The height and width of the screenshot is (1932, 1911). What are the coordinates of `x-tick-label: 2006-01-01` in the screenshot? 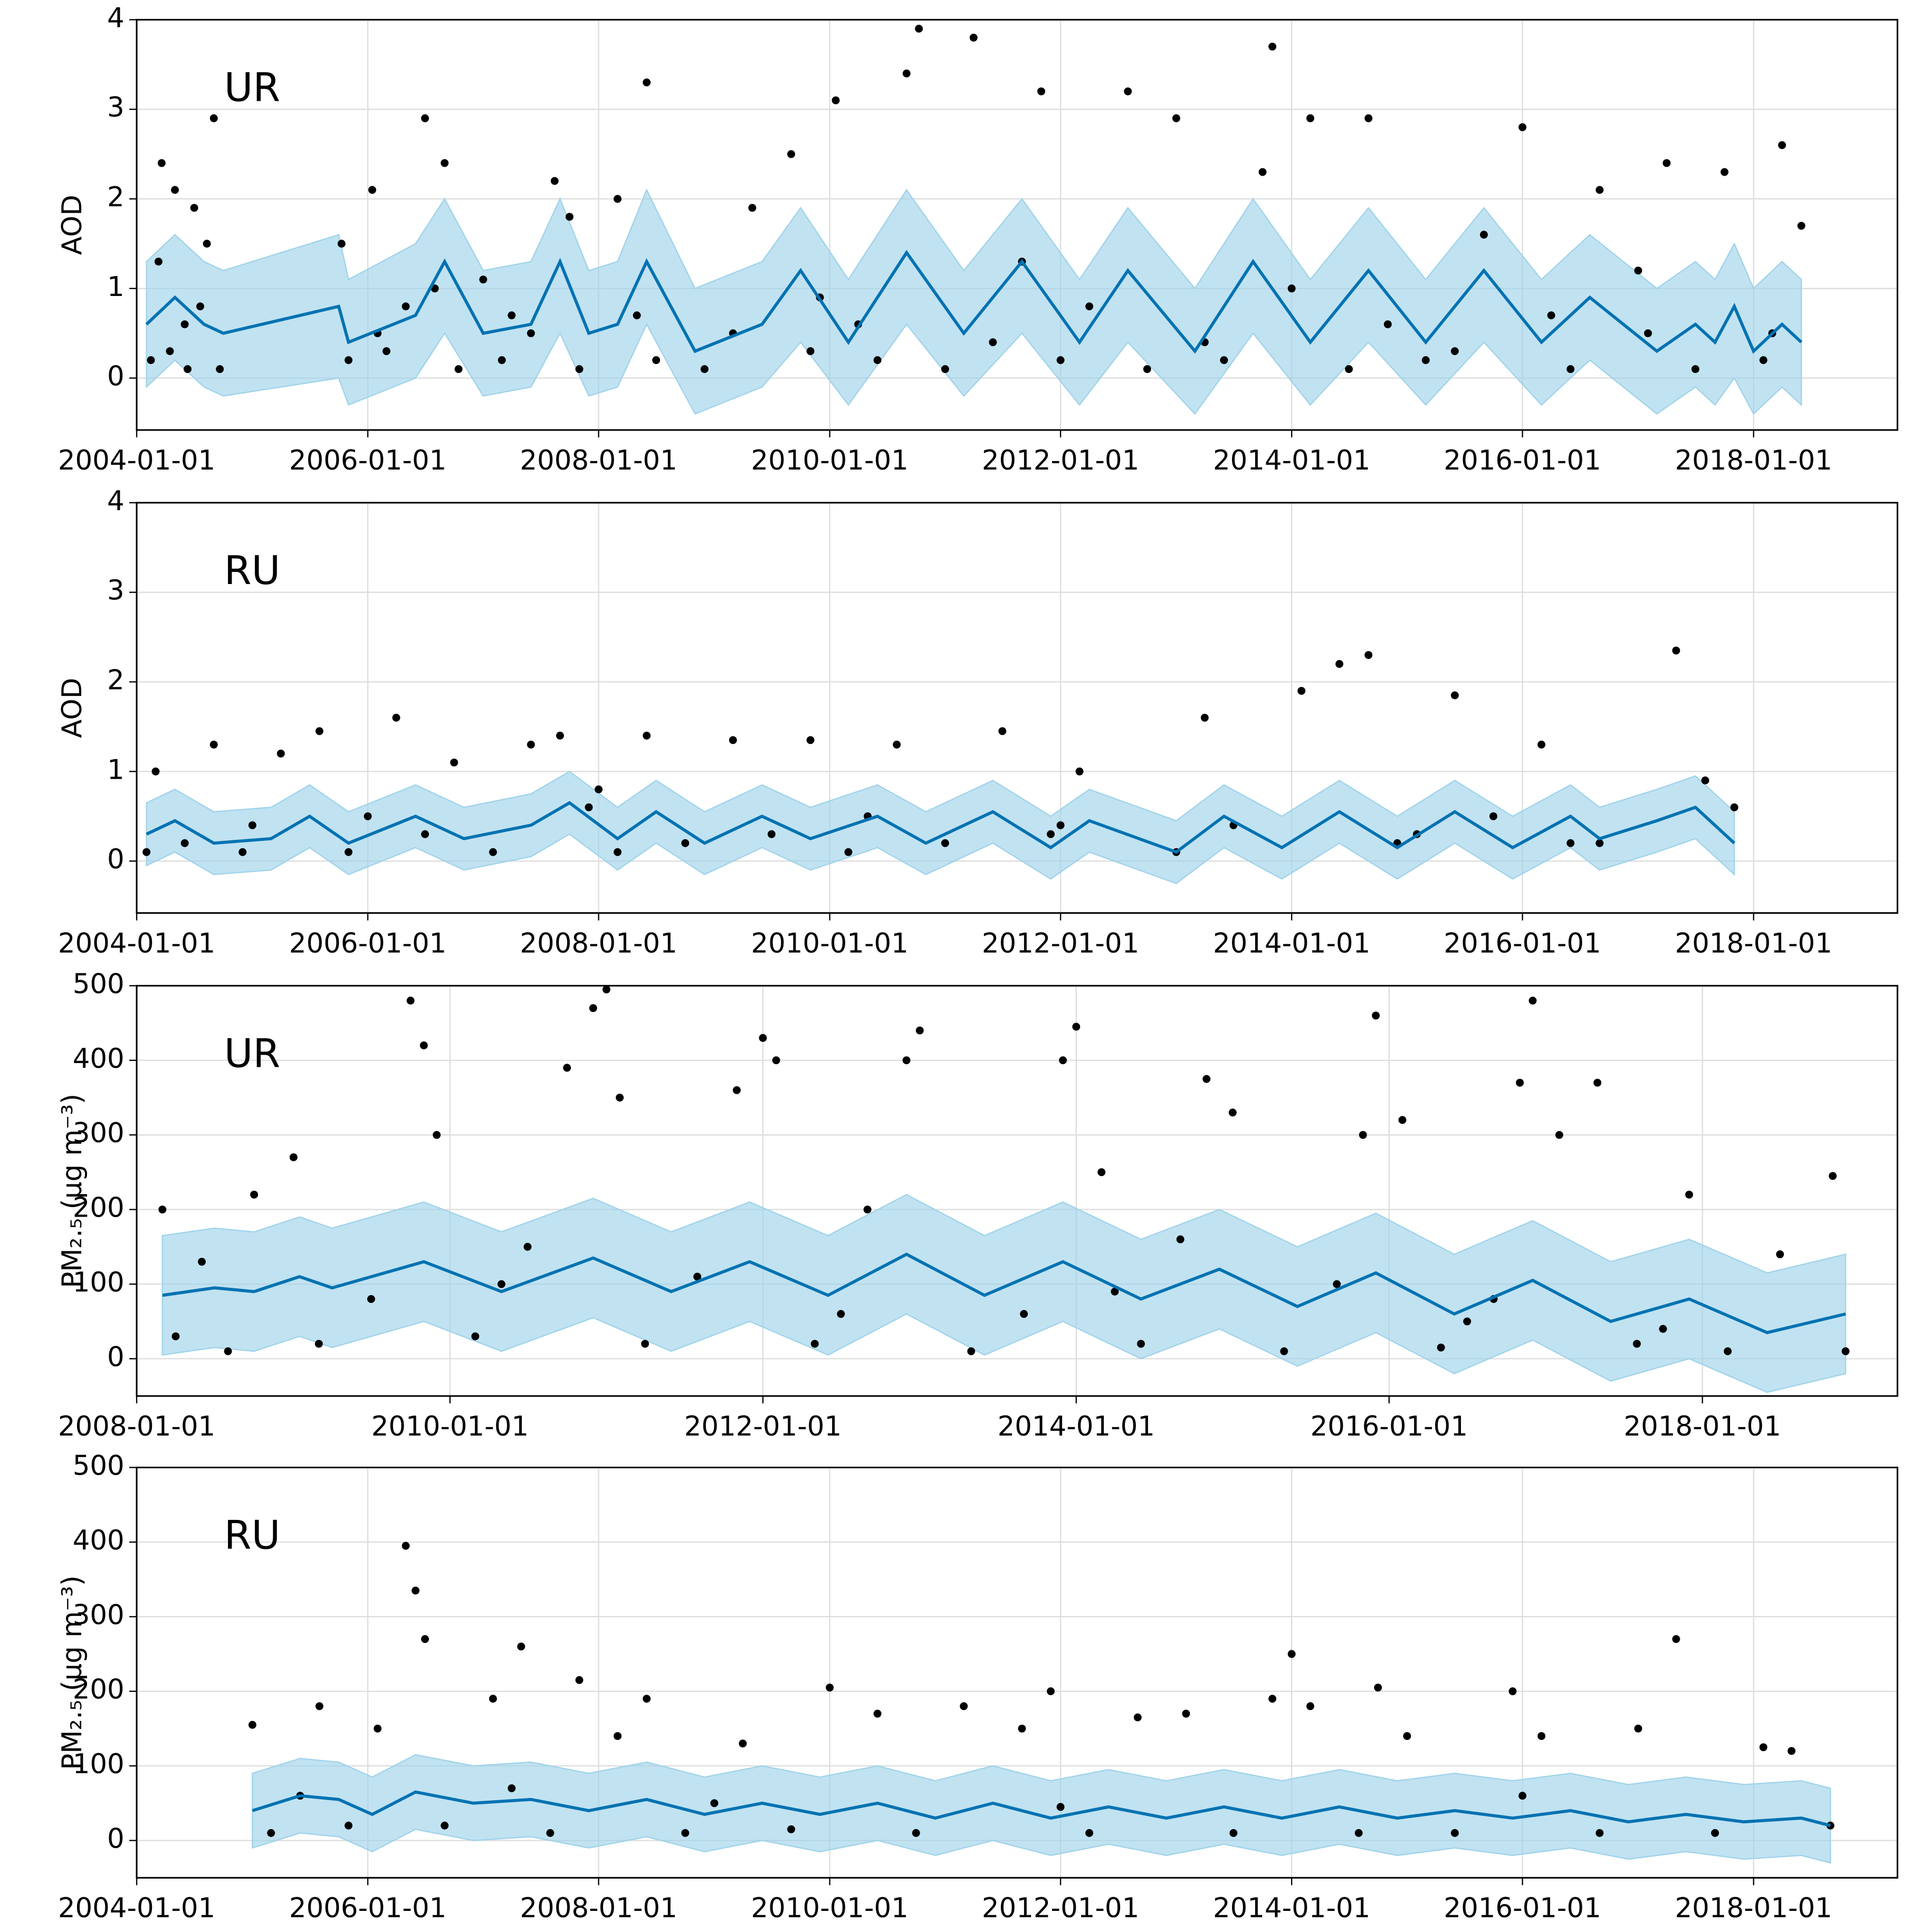 It's located at (367, 943).